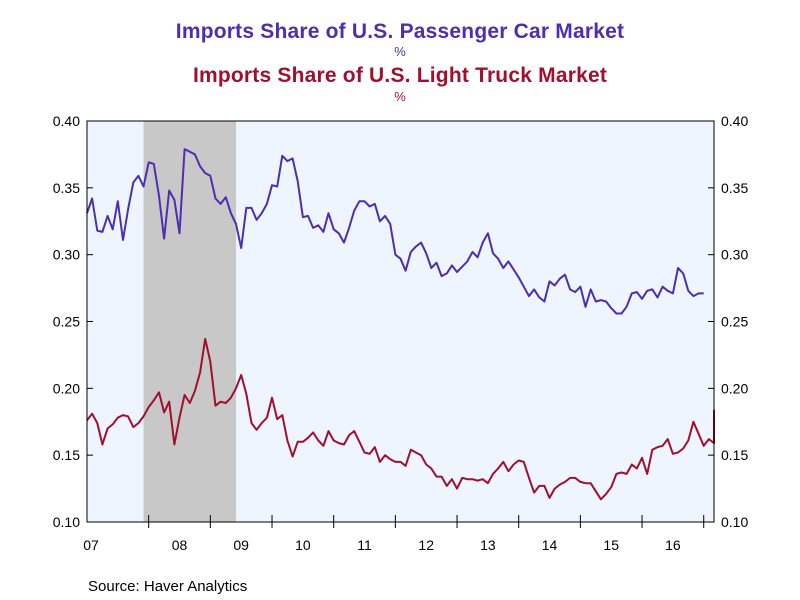  What do you see at coordinates (66, 388) in the screenshot?
I see `y-tick-label-left: 0.20` at bounding box center [66, 388].